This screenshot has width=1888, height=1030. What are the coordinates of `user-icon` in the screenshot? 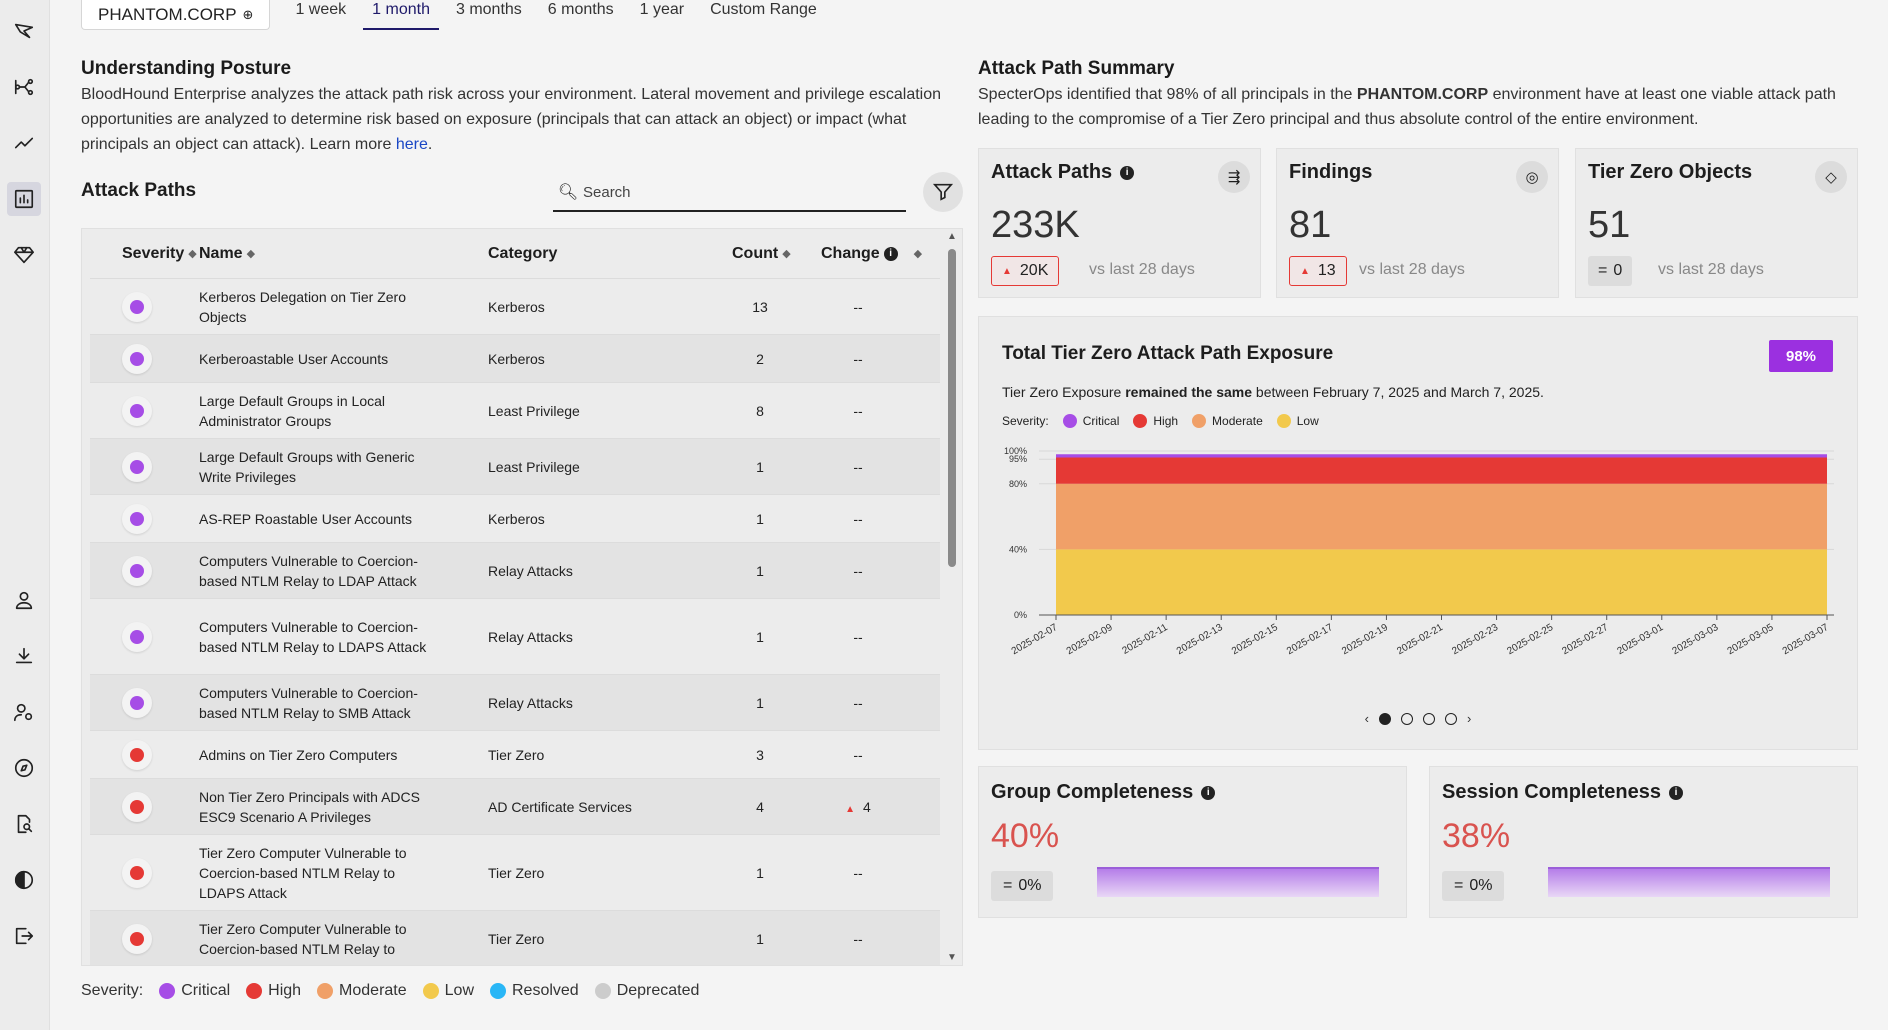 It's located at (24, 600).